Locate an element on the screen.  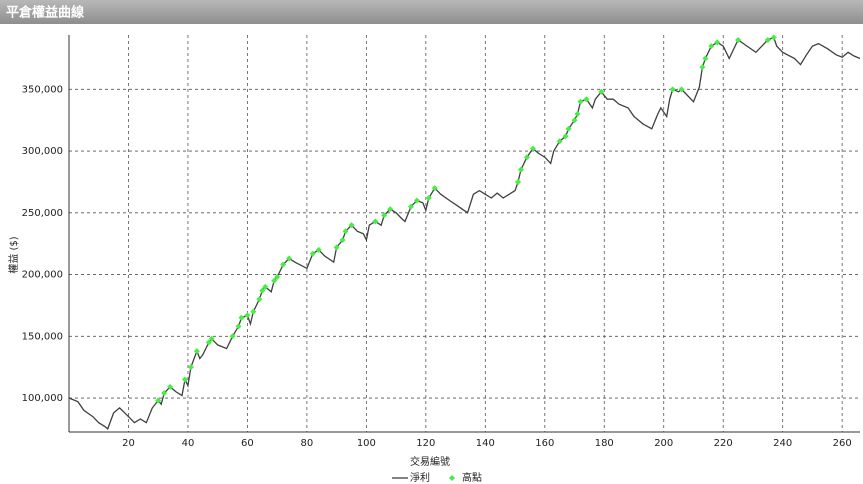
x-tick-label: 60 is located at coordinates (247, 443).